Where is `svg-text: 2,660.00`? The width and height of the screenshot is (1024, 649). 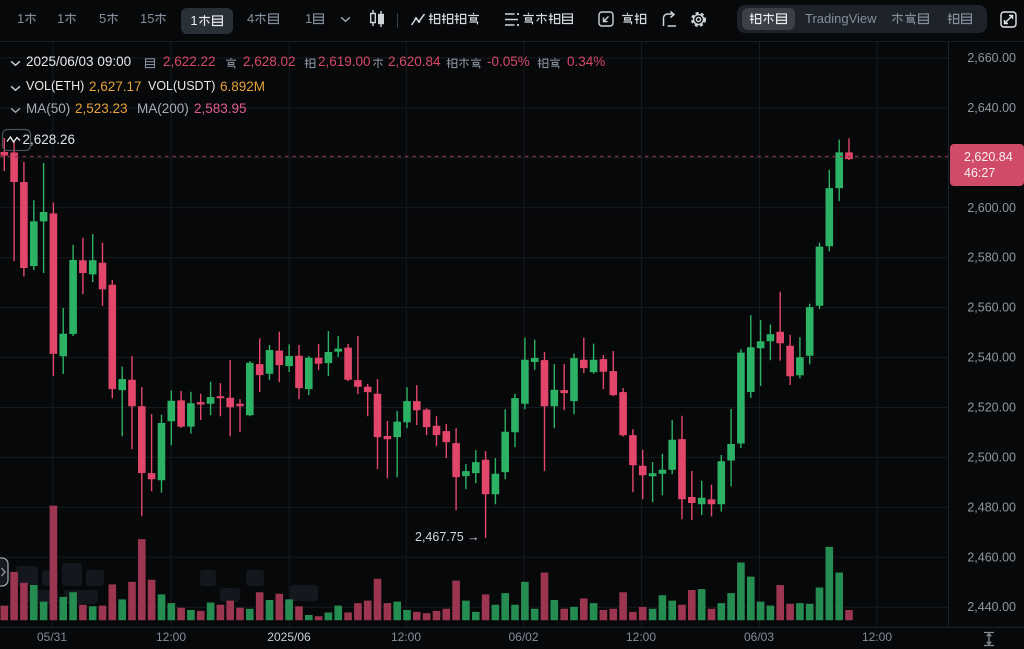
svg-text: 2,660.00 is located at coordinates (991, 58).